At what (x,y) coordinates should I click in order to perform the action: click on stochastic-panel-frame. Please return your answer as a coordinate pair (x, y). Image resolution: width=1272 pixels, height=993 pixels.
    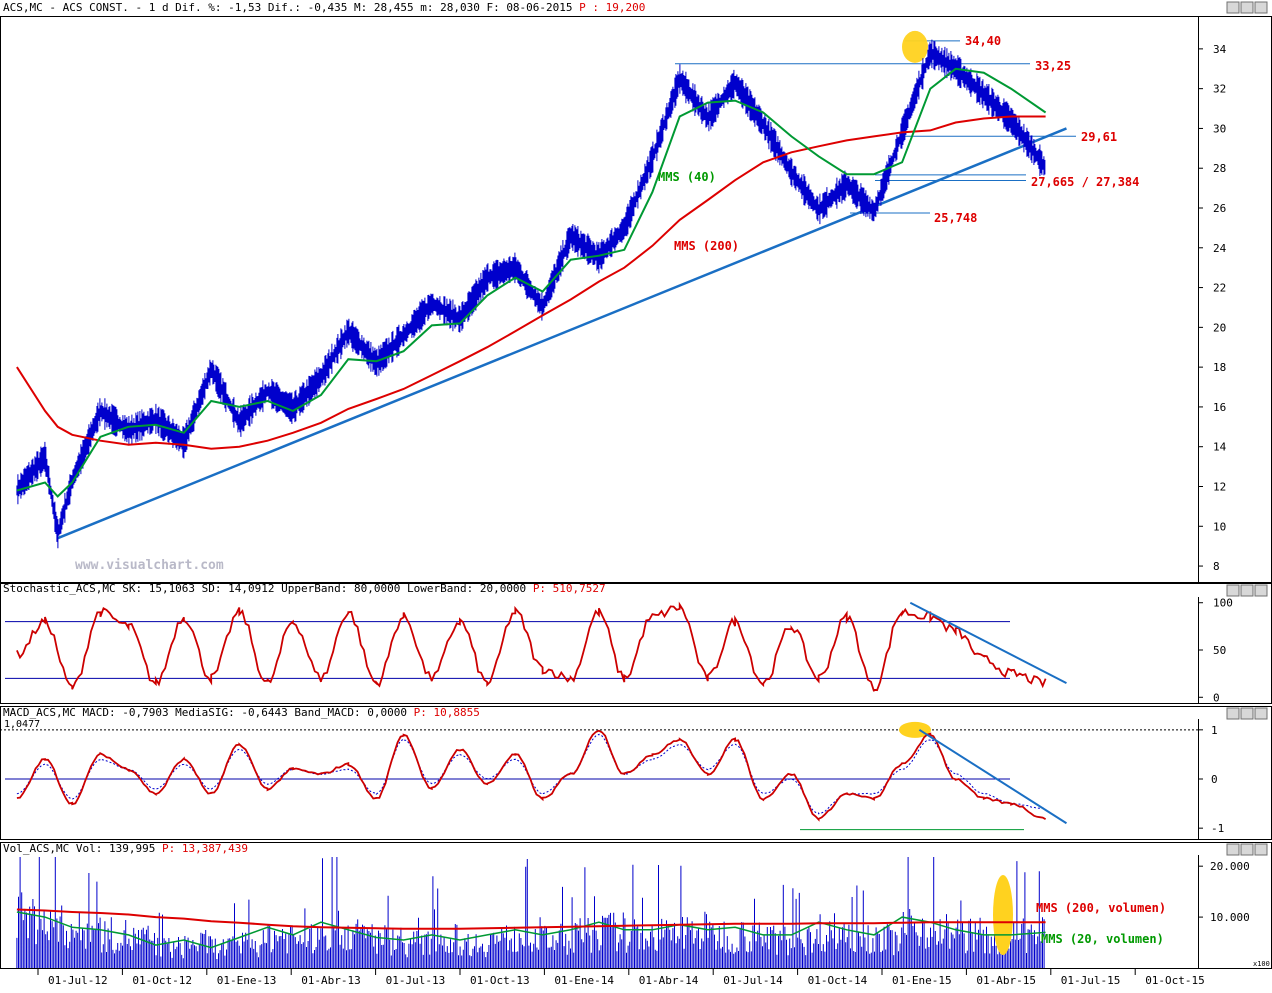
    Looking at the image, I should click on (636, 643).